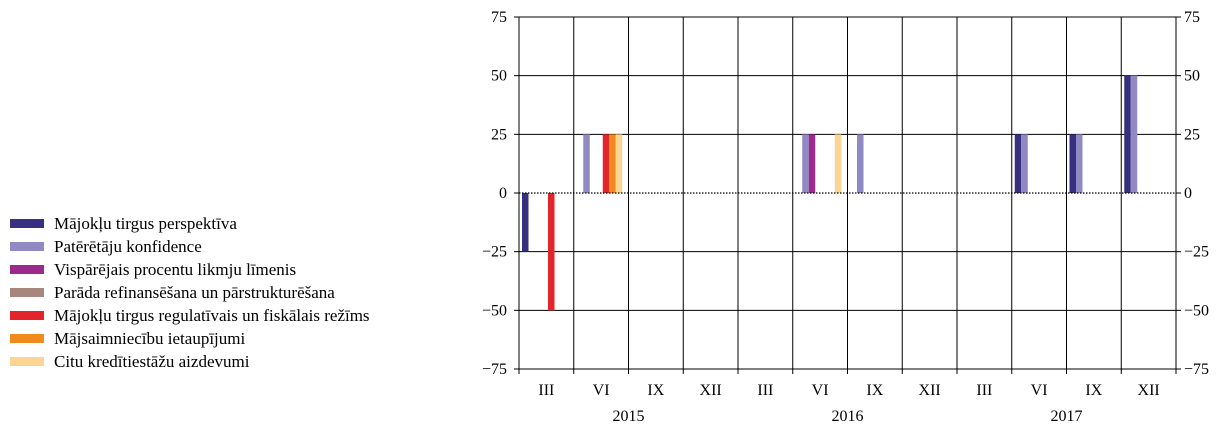  I want to click on legend-label: Mājsaimniecību ietaupījumi, so click(150, 338).